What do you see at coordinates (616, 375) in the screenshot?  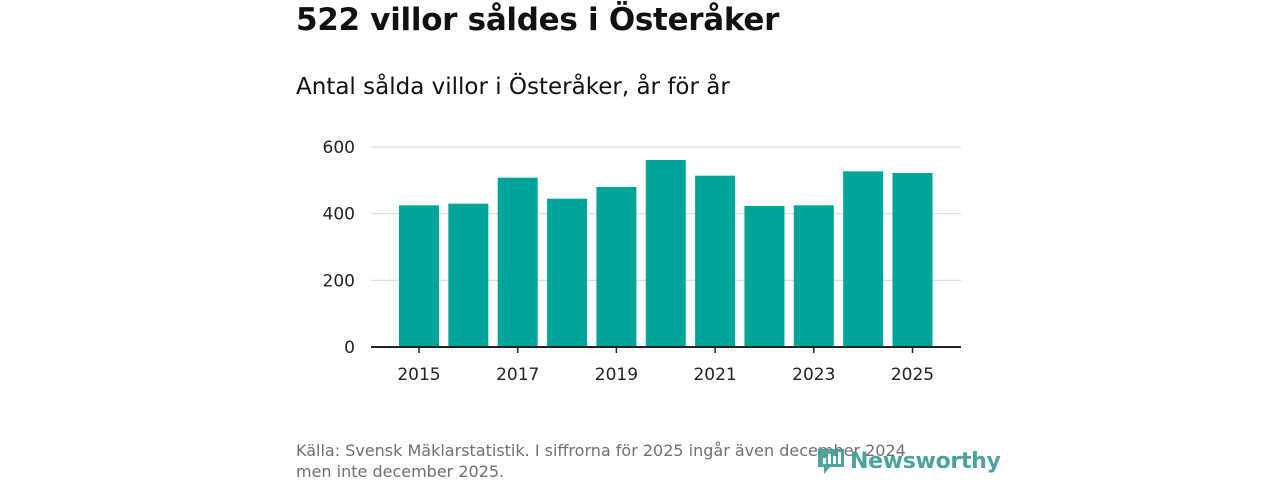 I see `x-tick-label: 2019` at bounding box center [616, 375].